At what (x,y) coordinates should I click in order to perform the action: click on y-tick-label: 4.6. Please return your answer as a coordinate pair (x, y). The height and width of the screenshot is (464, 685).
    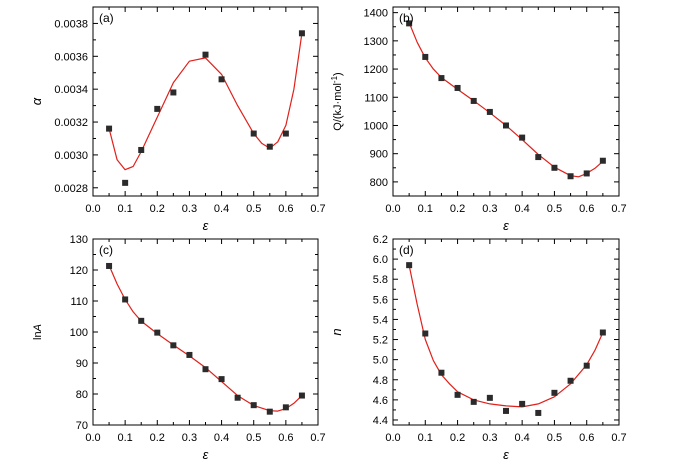
    Looking at the image, I should click on (380, 401).